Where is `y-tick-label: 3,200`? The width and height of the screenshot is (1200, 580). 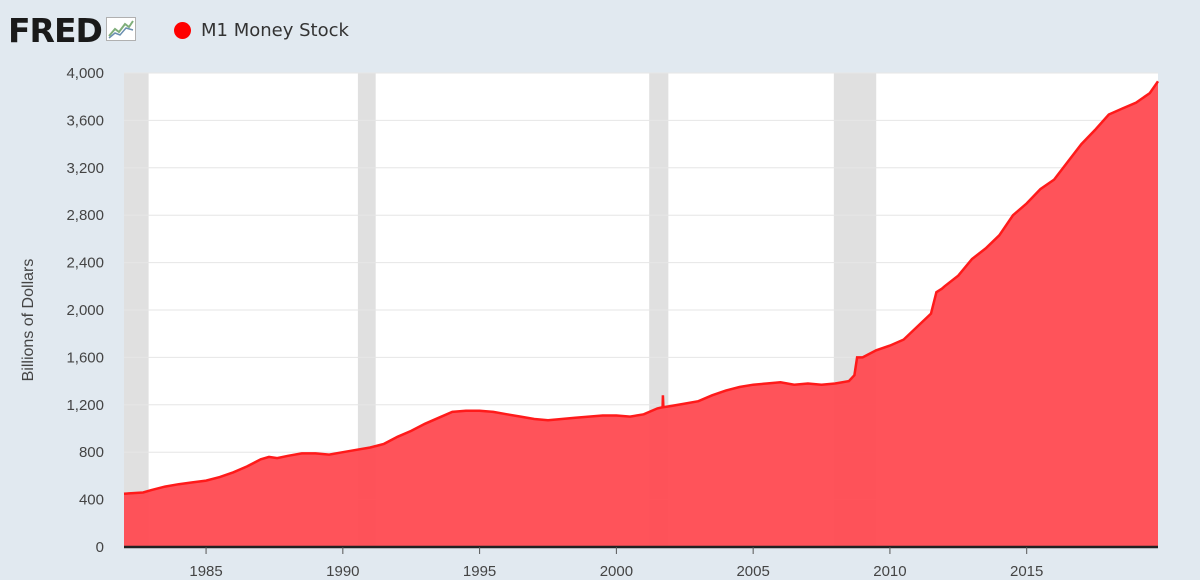
y-tick-label: 3,200 is located at coordinates (85, 168).